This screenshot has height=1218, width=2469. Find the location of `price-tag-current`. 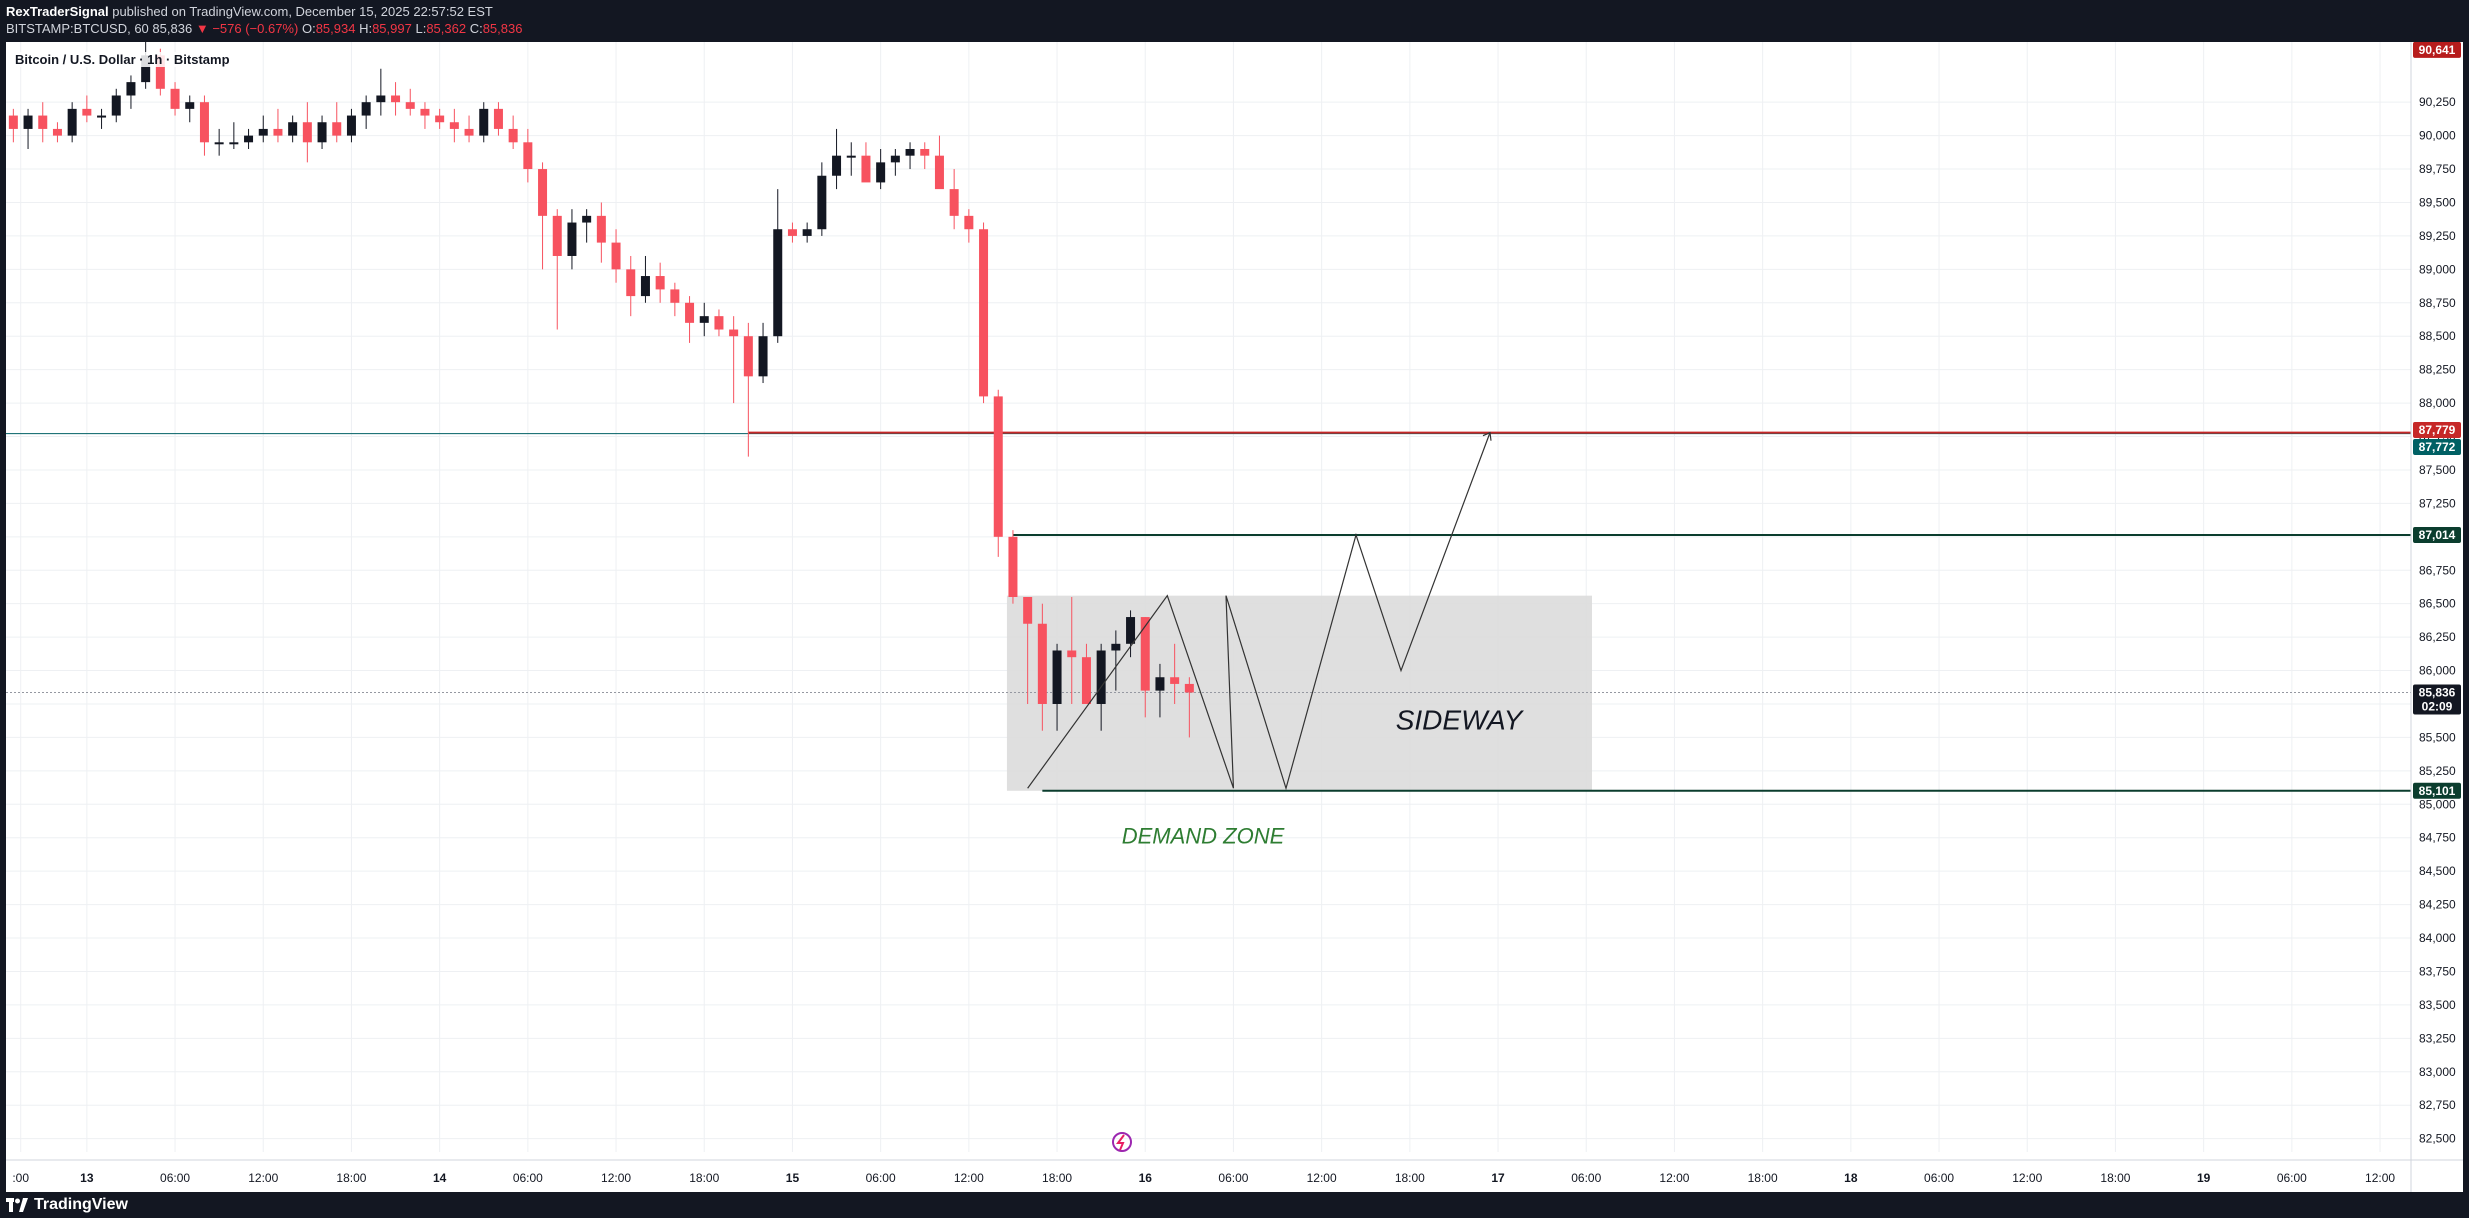

price-tag-current is located at coordinates (2437, 699).